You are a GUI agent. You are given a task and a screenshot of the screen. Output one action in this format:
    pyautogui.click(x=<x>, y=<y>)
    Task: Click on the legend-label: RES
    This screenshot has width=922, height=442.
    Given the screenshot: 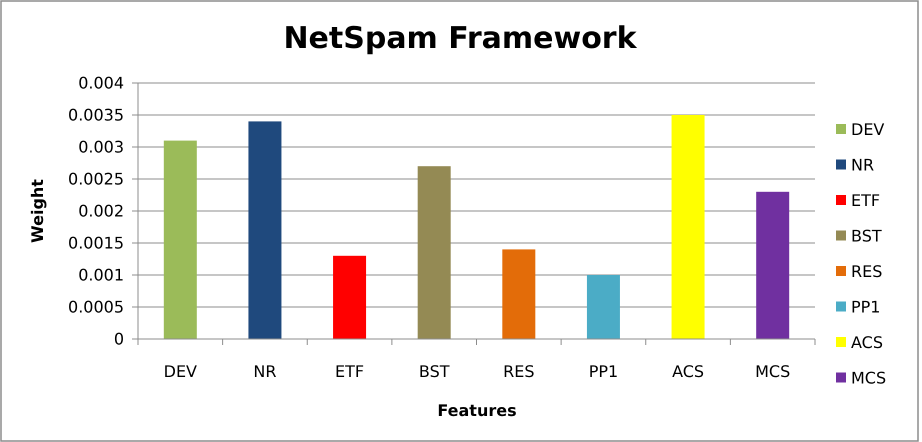 What is the action you would take?
    pyautogui.click(x=866, y=271)
    